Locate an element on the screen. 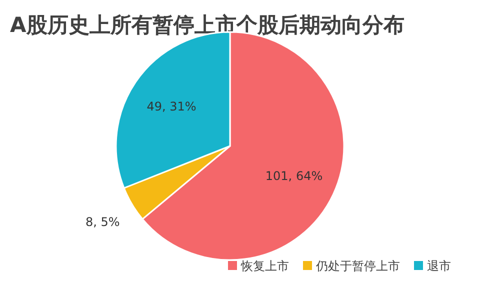 Image resolution: width=481 pixels, height=289 pixels. data-label: 101, 64% is located at coordinates (294, 175).